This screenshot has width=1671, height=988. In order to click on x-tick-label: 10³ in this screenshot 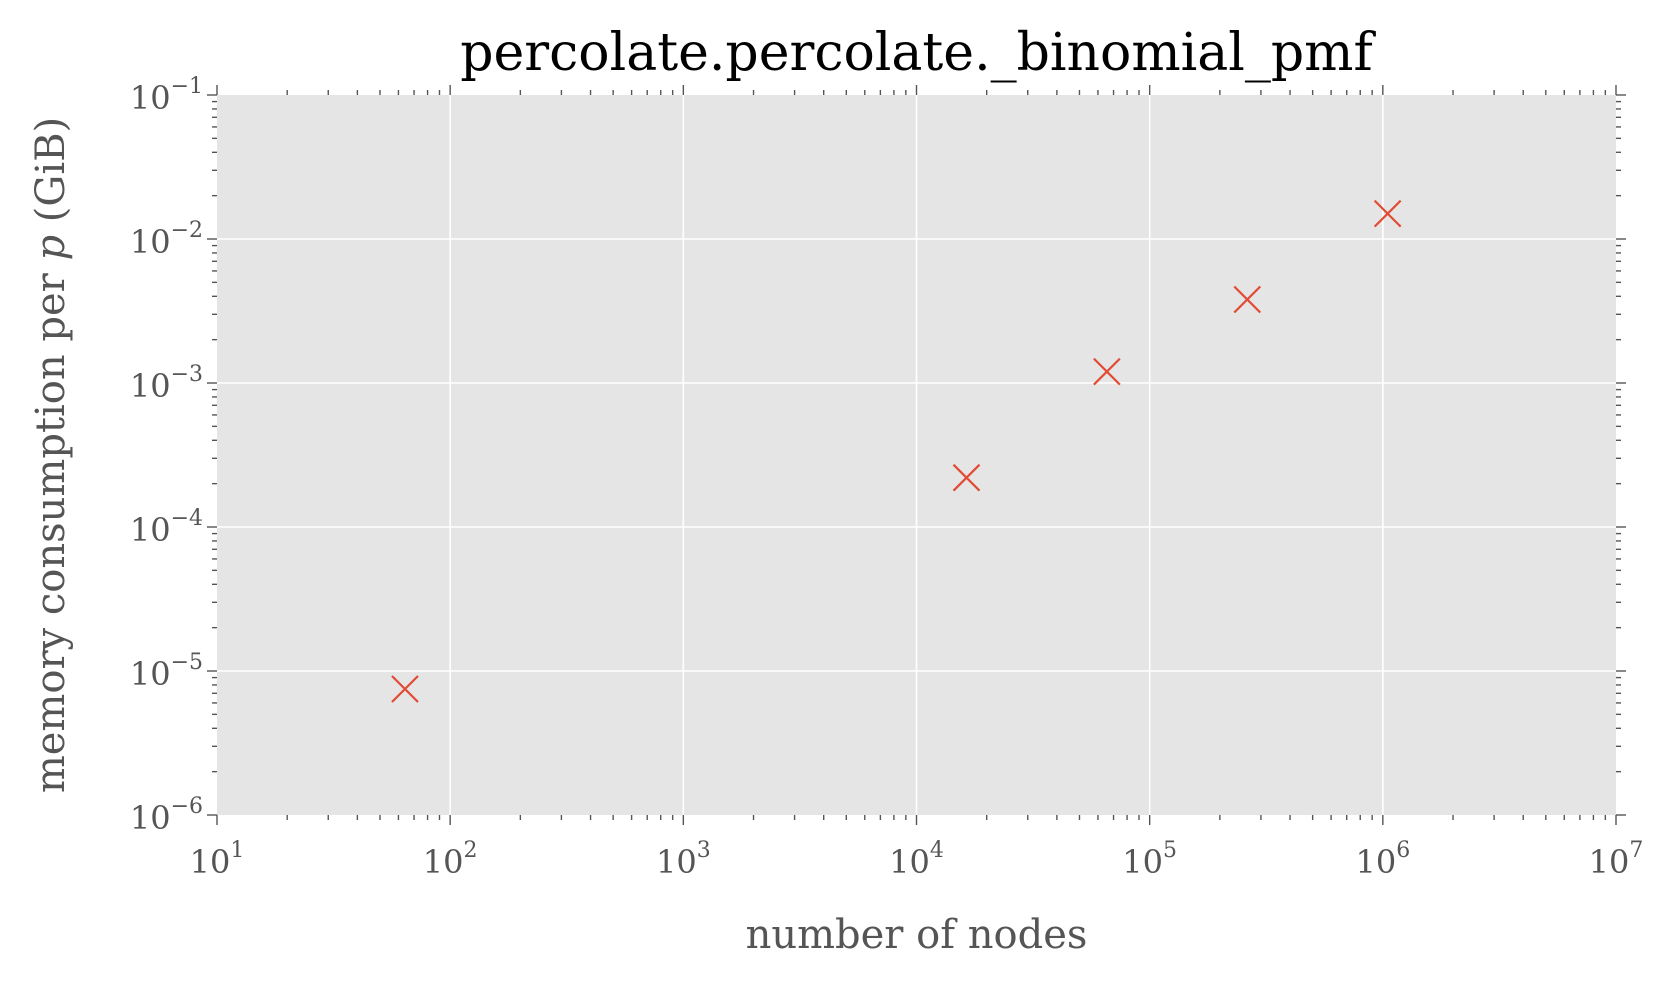, I will do `click(683, 859)`.